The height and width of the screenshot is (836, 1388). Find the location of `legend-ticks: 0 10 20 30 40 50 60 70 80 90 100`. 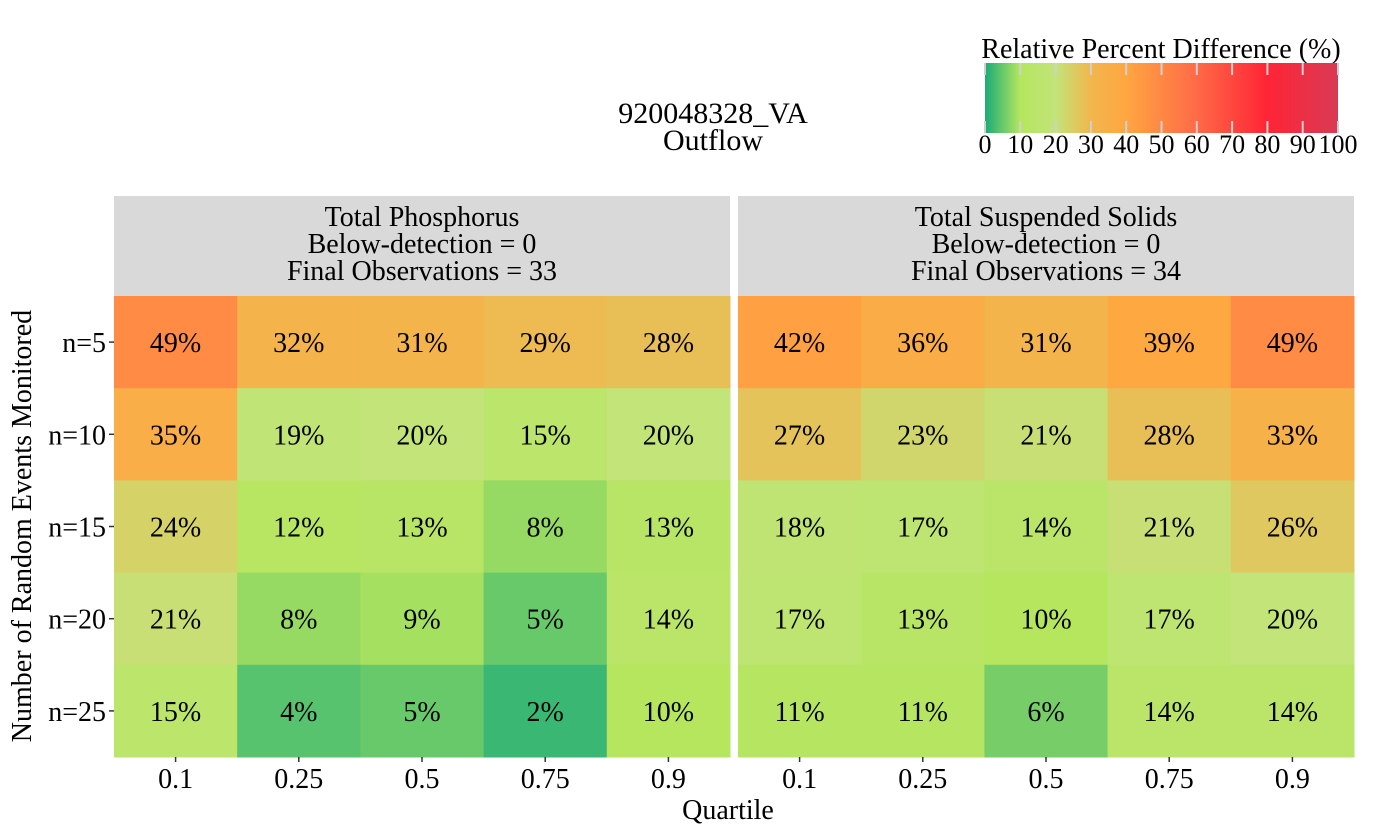

legend-ticks: 0 10 20 30 40 50 60 70 80 90 100 is located at coordinates (1168, 111).